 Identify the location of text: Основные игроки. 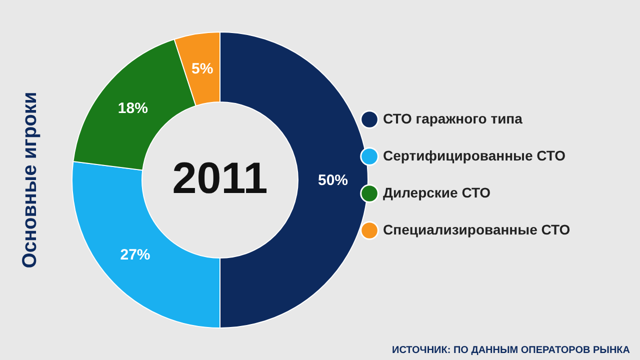
(30, 180).